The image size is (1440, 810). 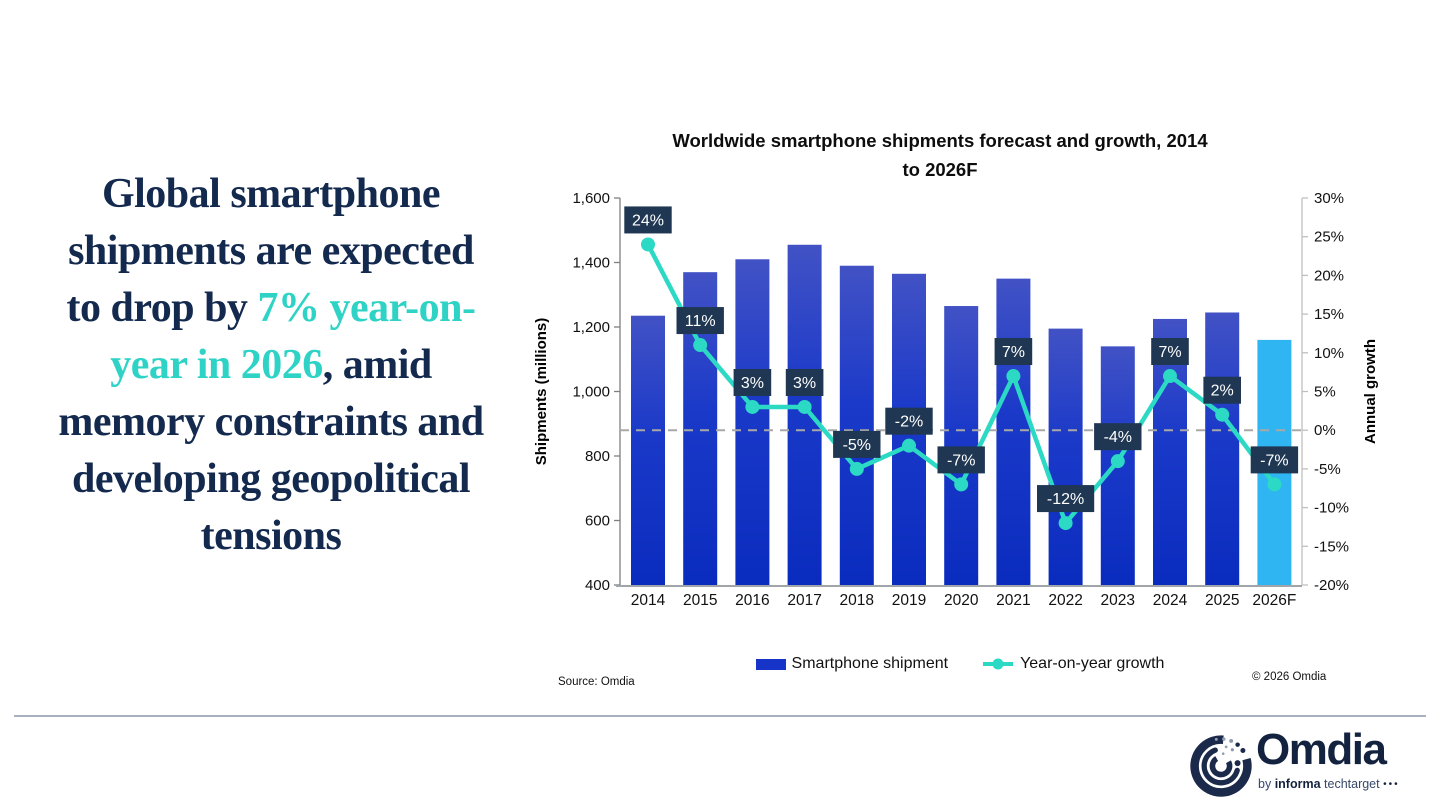 What do you see at coordinates (1297, 784) in the screenshot?
I see `byline-informa: informa` at bounding box center [1297, 784].